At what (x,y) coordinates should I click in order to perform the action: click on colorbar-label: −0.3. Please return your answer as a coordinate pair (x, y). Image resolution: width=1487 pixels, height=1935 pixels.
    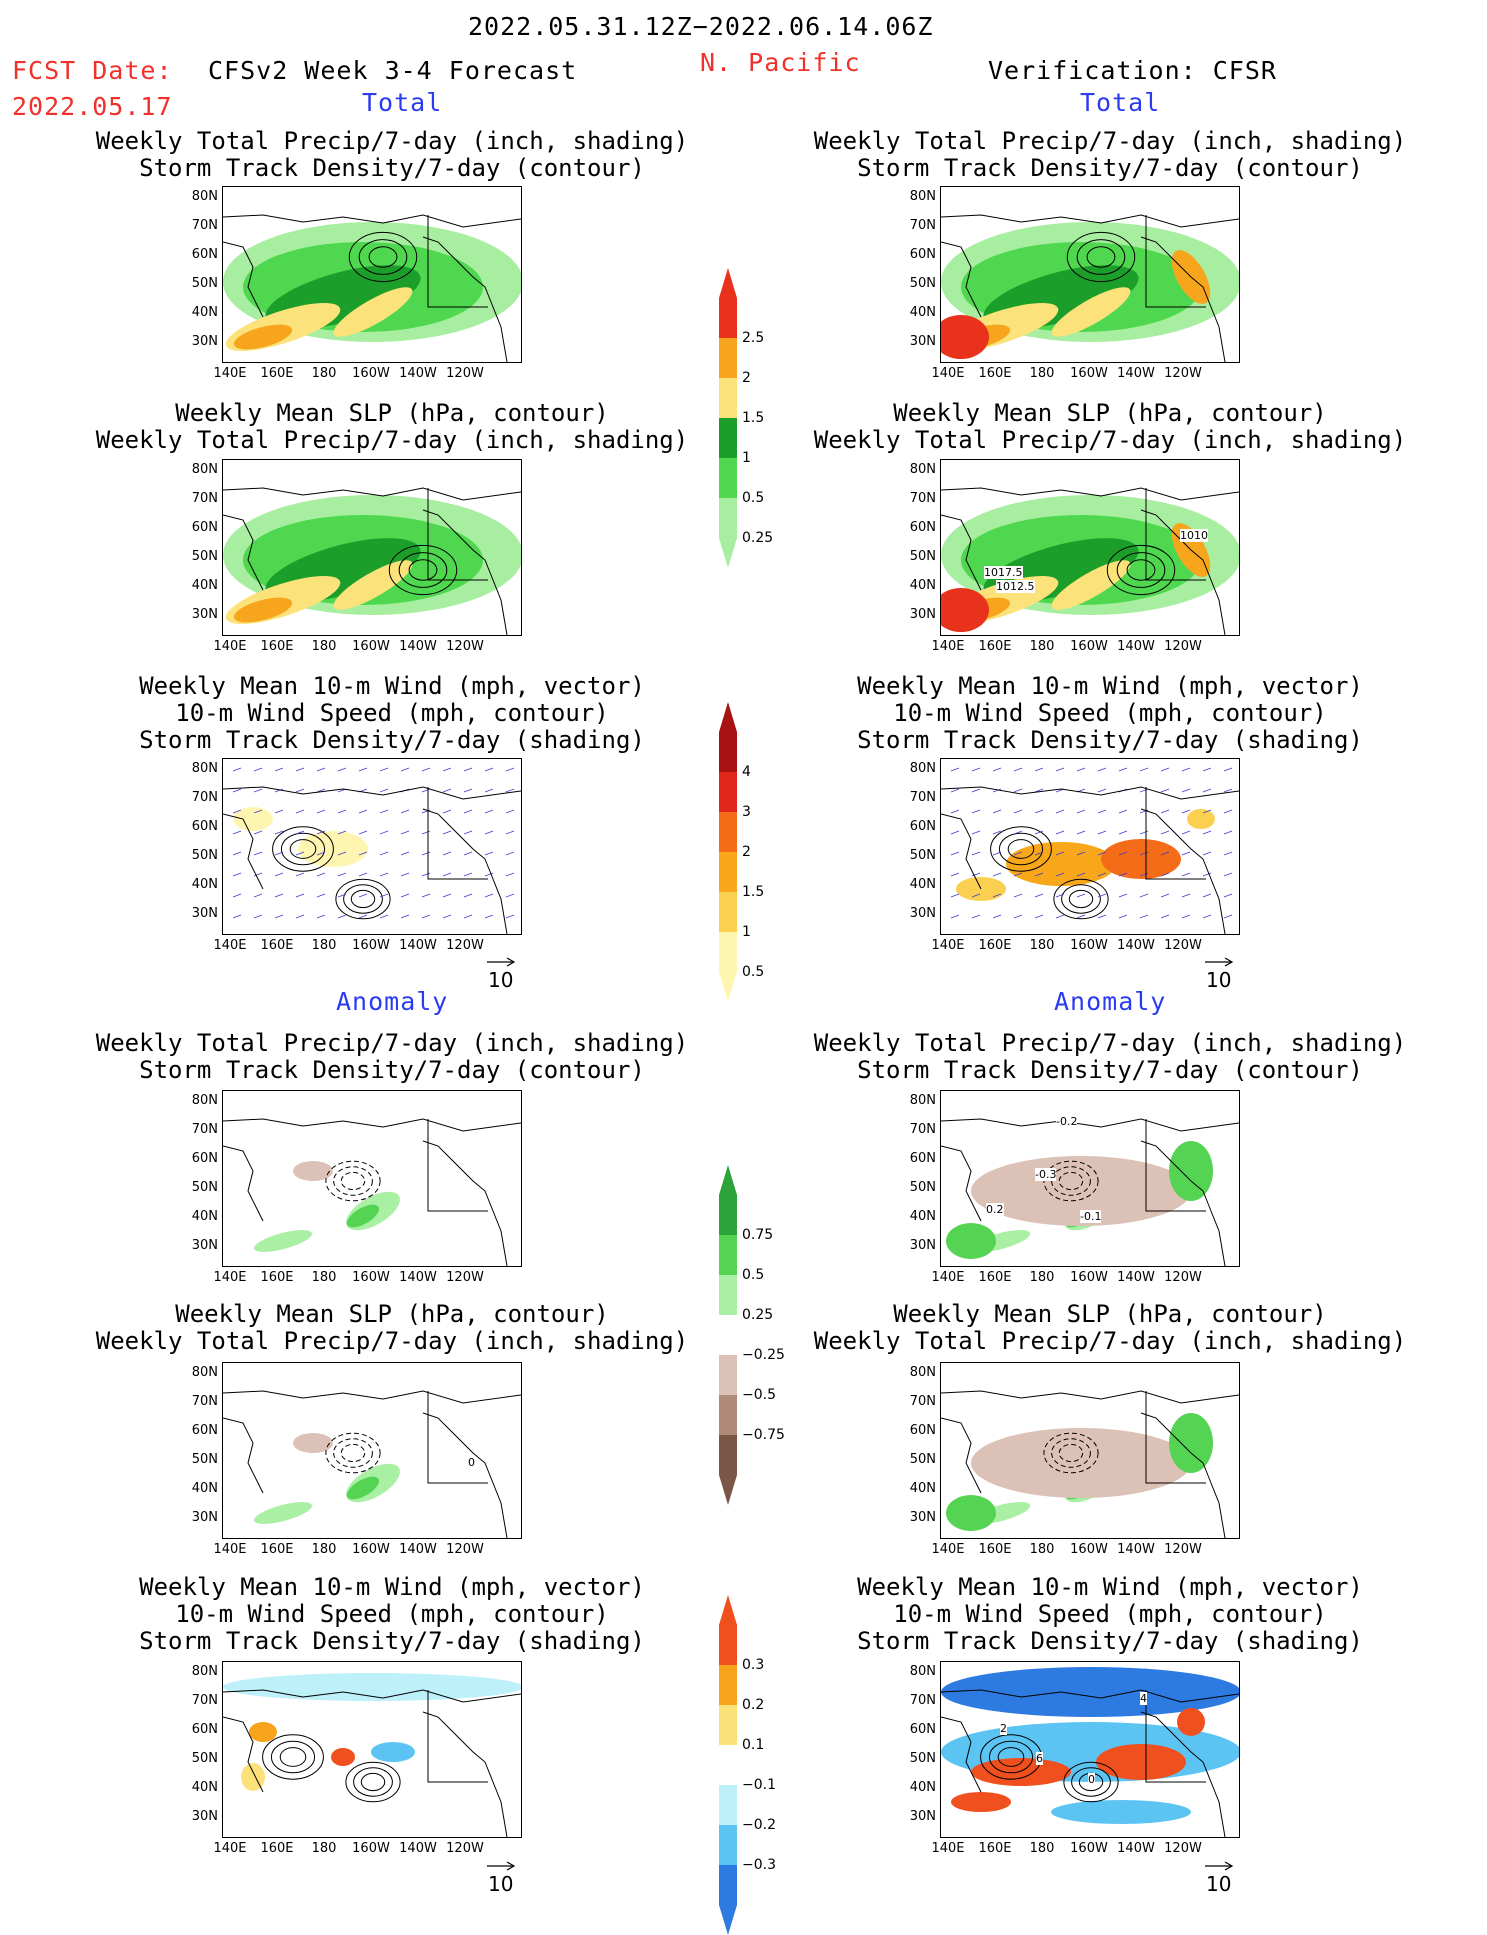
    Looking at the image, I should click on (759, 1865).